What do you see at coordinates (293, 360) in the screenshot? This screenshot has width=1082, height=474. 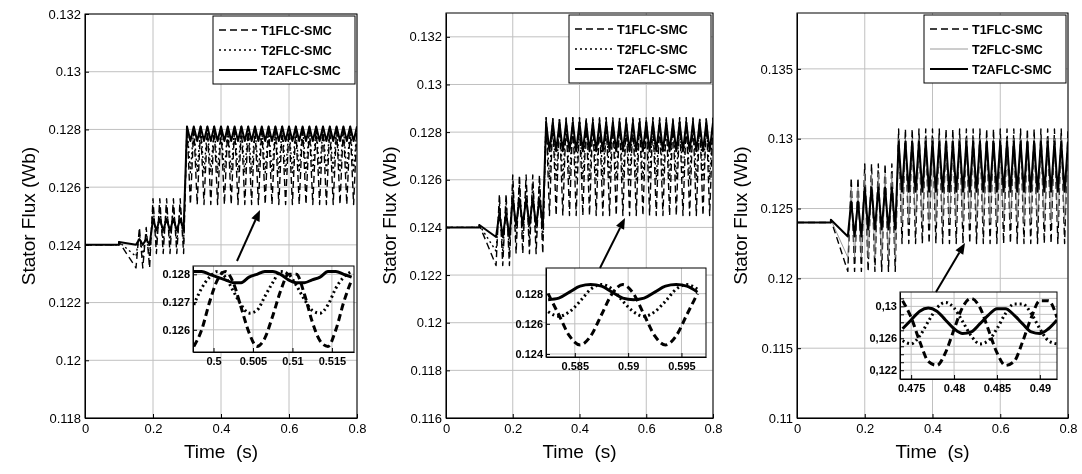 I see `x-tick-label: 0.51` at bounding box center [293, 360].